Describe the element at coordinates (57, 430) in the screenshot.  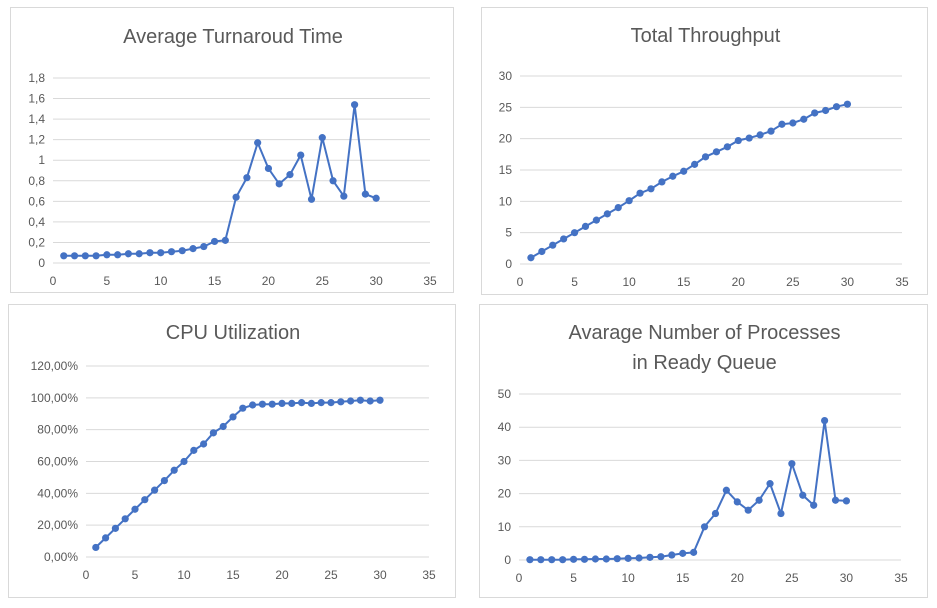
I see `y-tick-label: 80,00%` at that location.